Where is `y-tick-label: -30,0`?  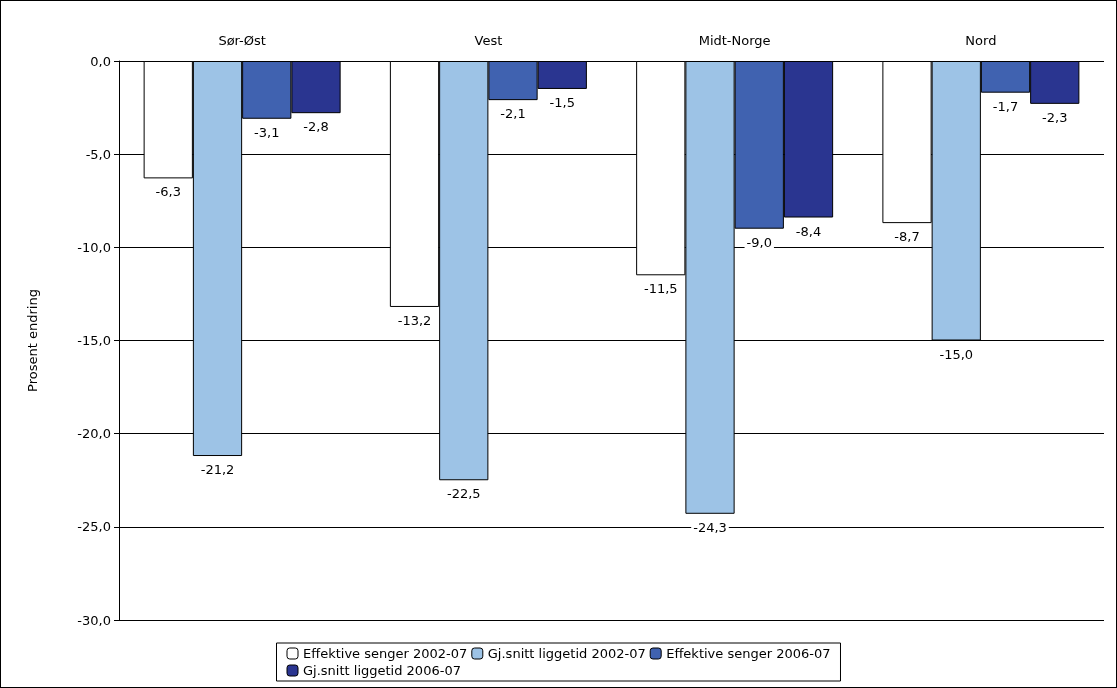 y-tick-label: -30,0 is located at coordinates (94, 620).